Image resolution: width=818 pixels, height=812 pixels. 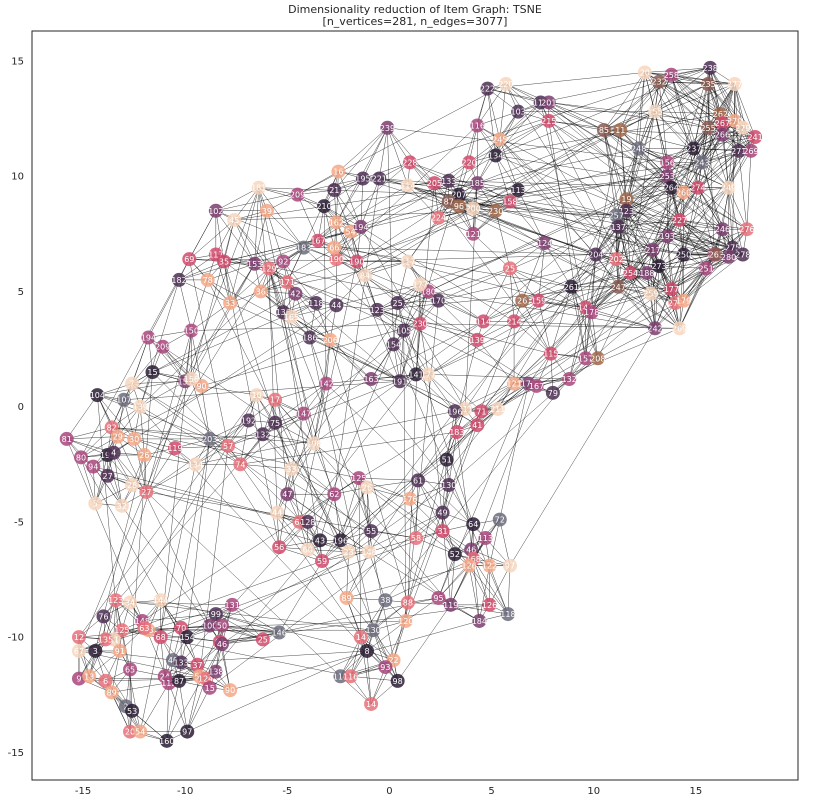 I want to click on graph-node: 78, so click(x=207, y=279).